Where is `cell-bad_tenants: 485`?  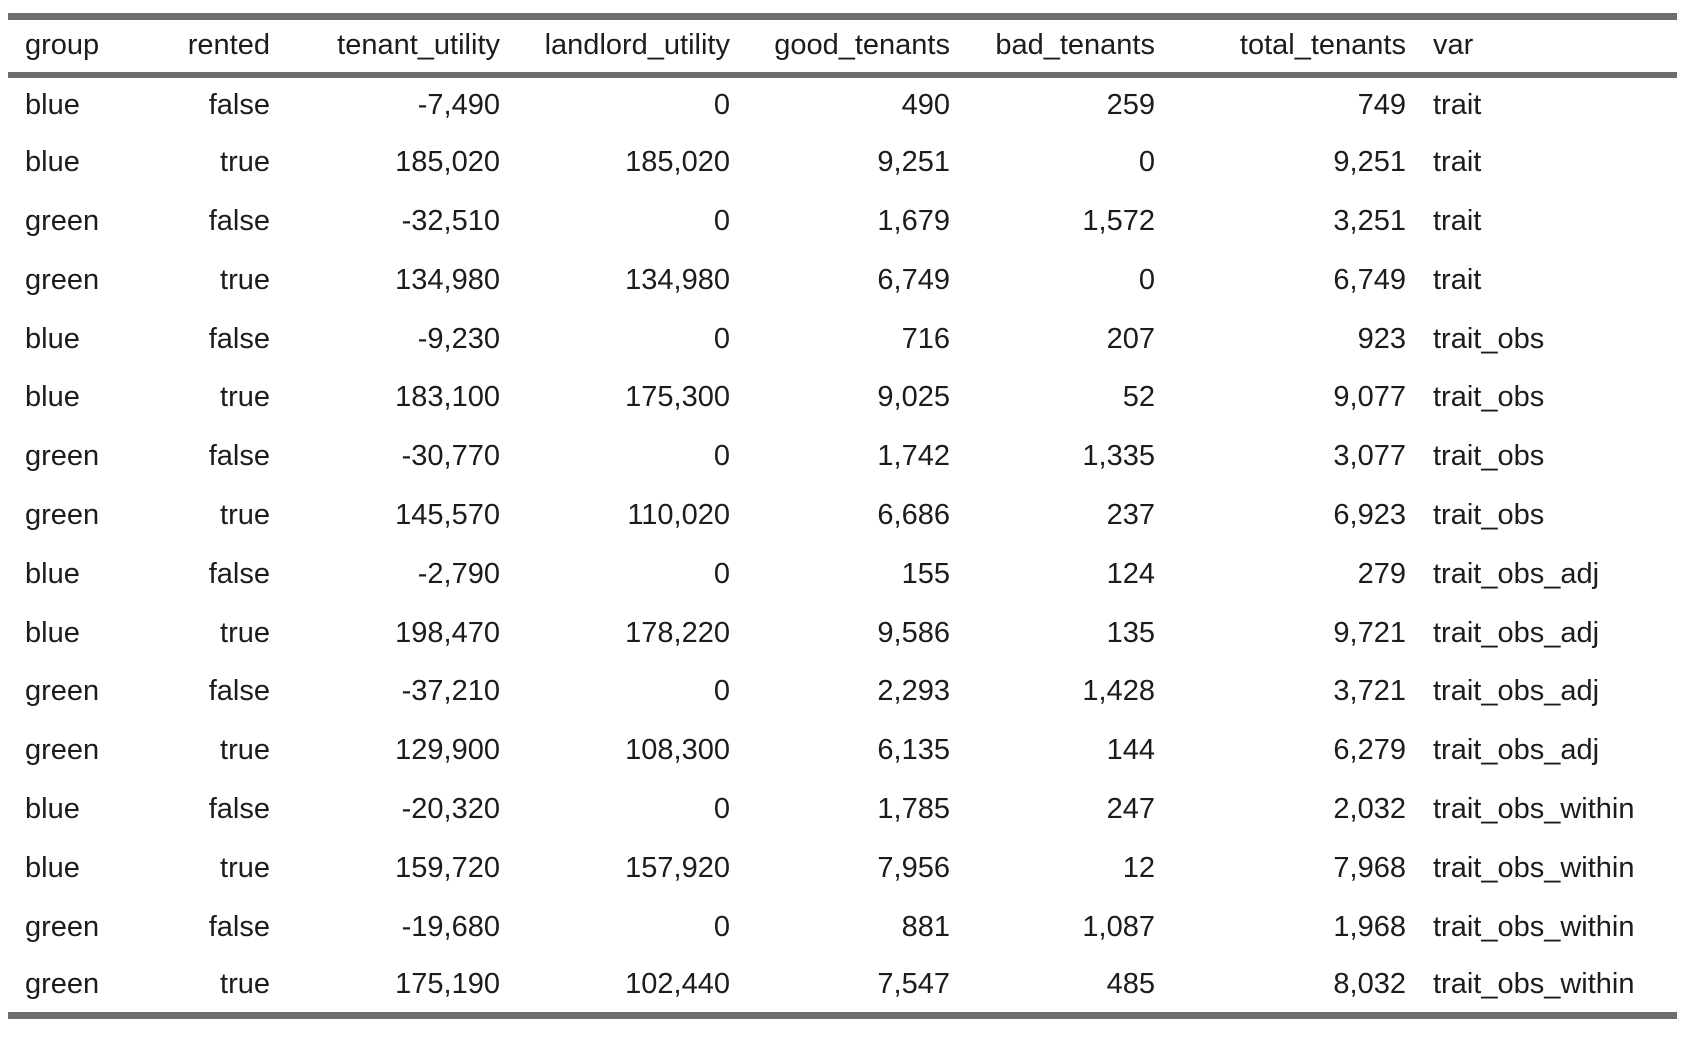 cell-bad_tenants: 485 is located at coordinates (1130, 983).